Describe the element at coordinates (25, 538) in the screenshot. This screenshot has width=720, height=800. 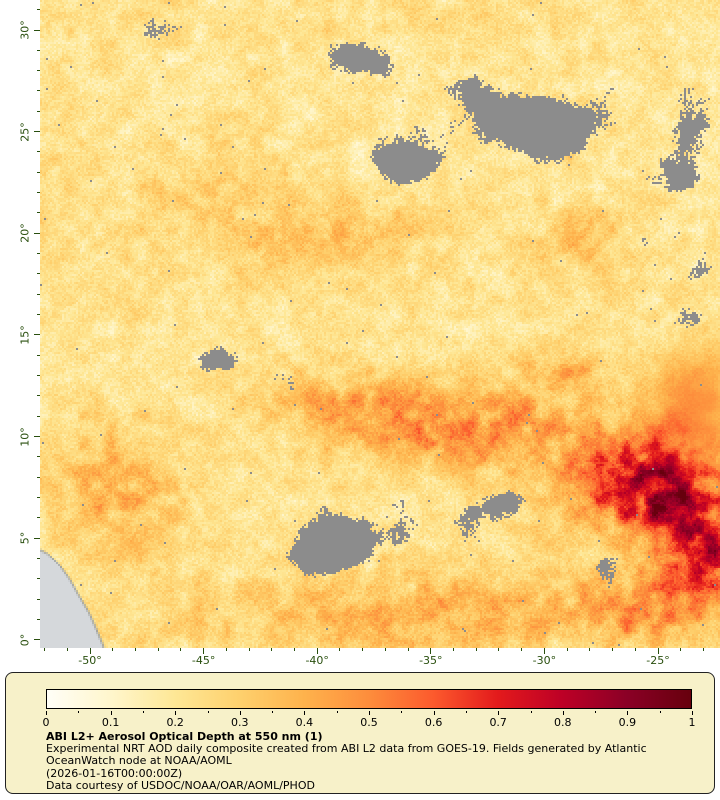
I see `latitude-tick-label: 5°` at that location.